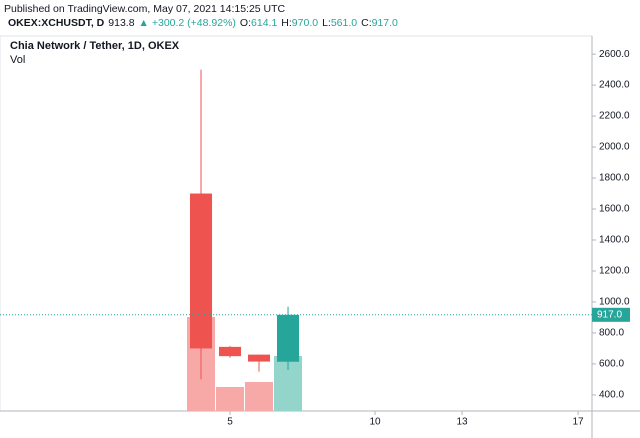 This screenshot has height=438, width=640. Describe the element at coordinates (56, 23) in the screenshot. I see `symbol: OKEX:XCHUSDT, D` at that location.